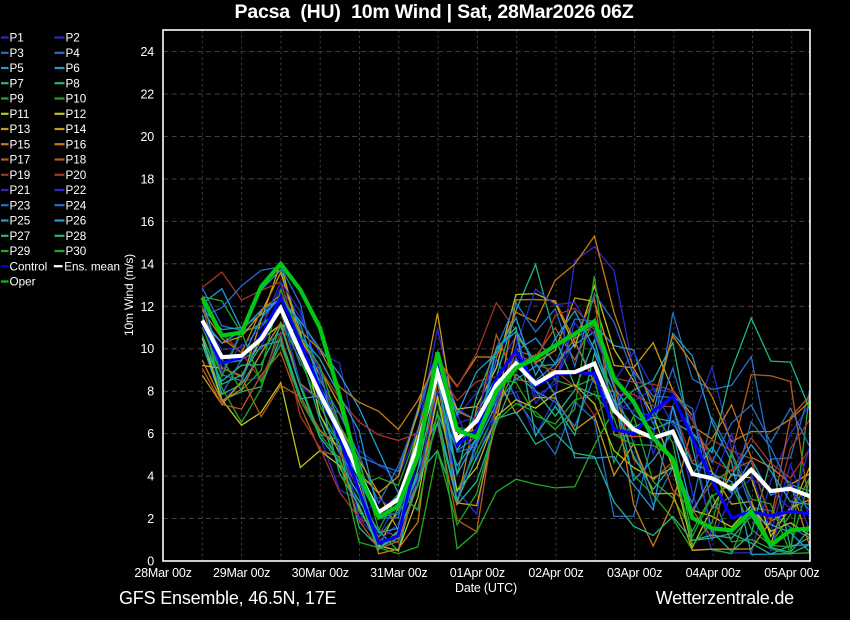 The image size is (850, 620). Describe the element at coordinates (20, 236) in the screenshot. I see `svg-text: P27` at that location.